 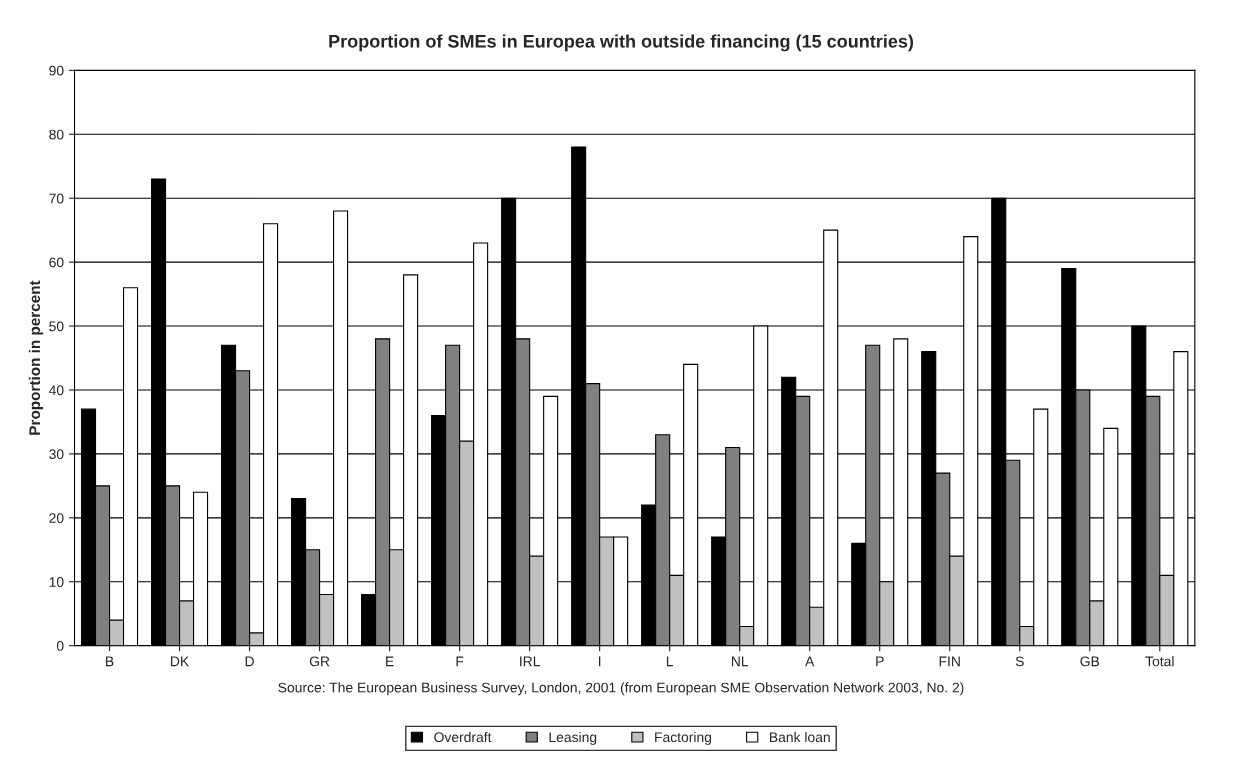 I want to click on y-tick-label: 30, so click(x=56, y=454).